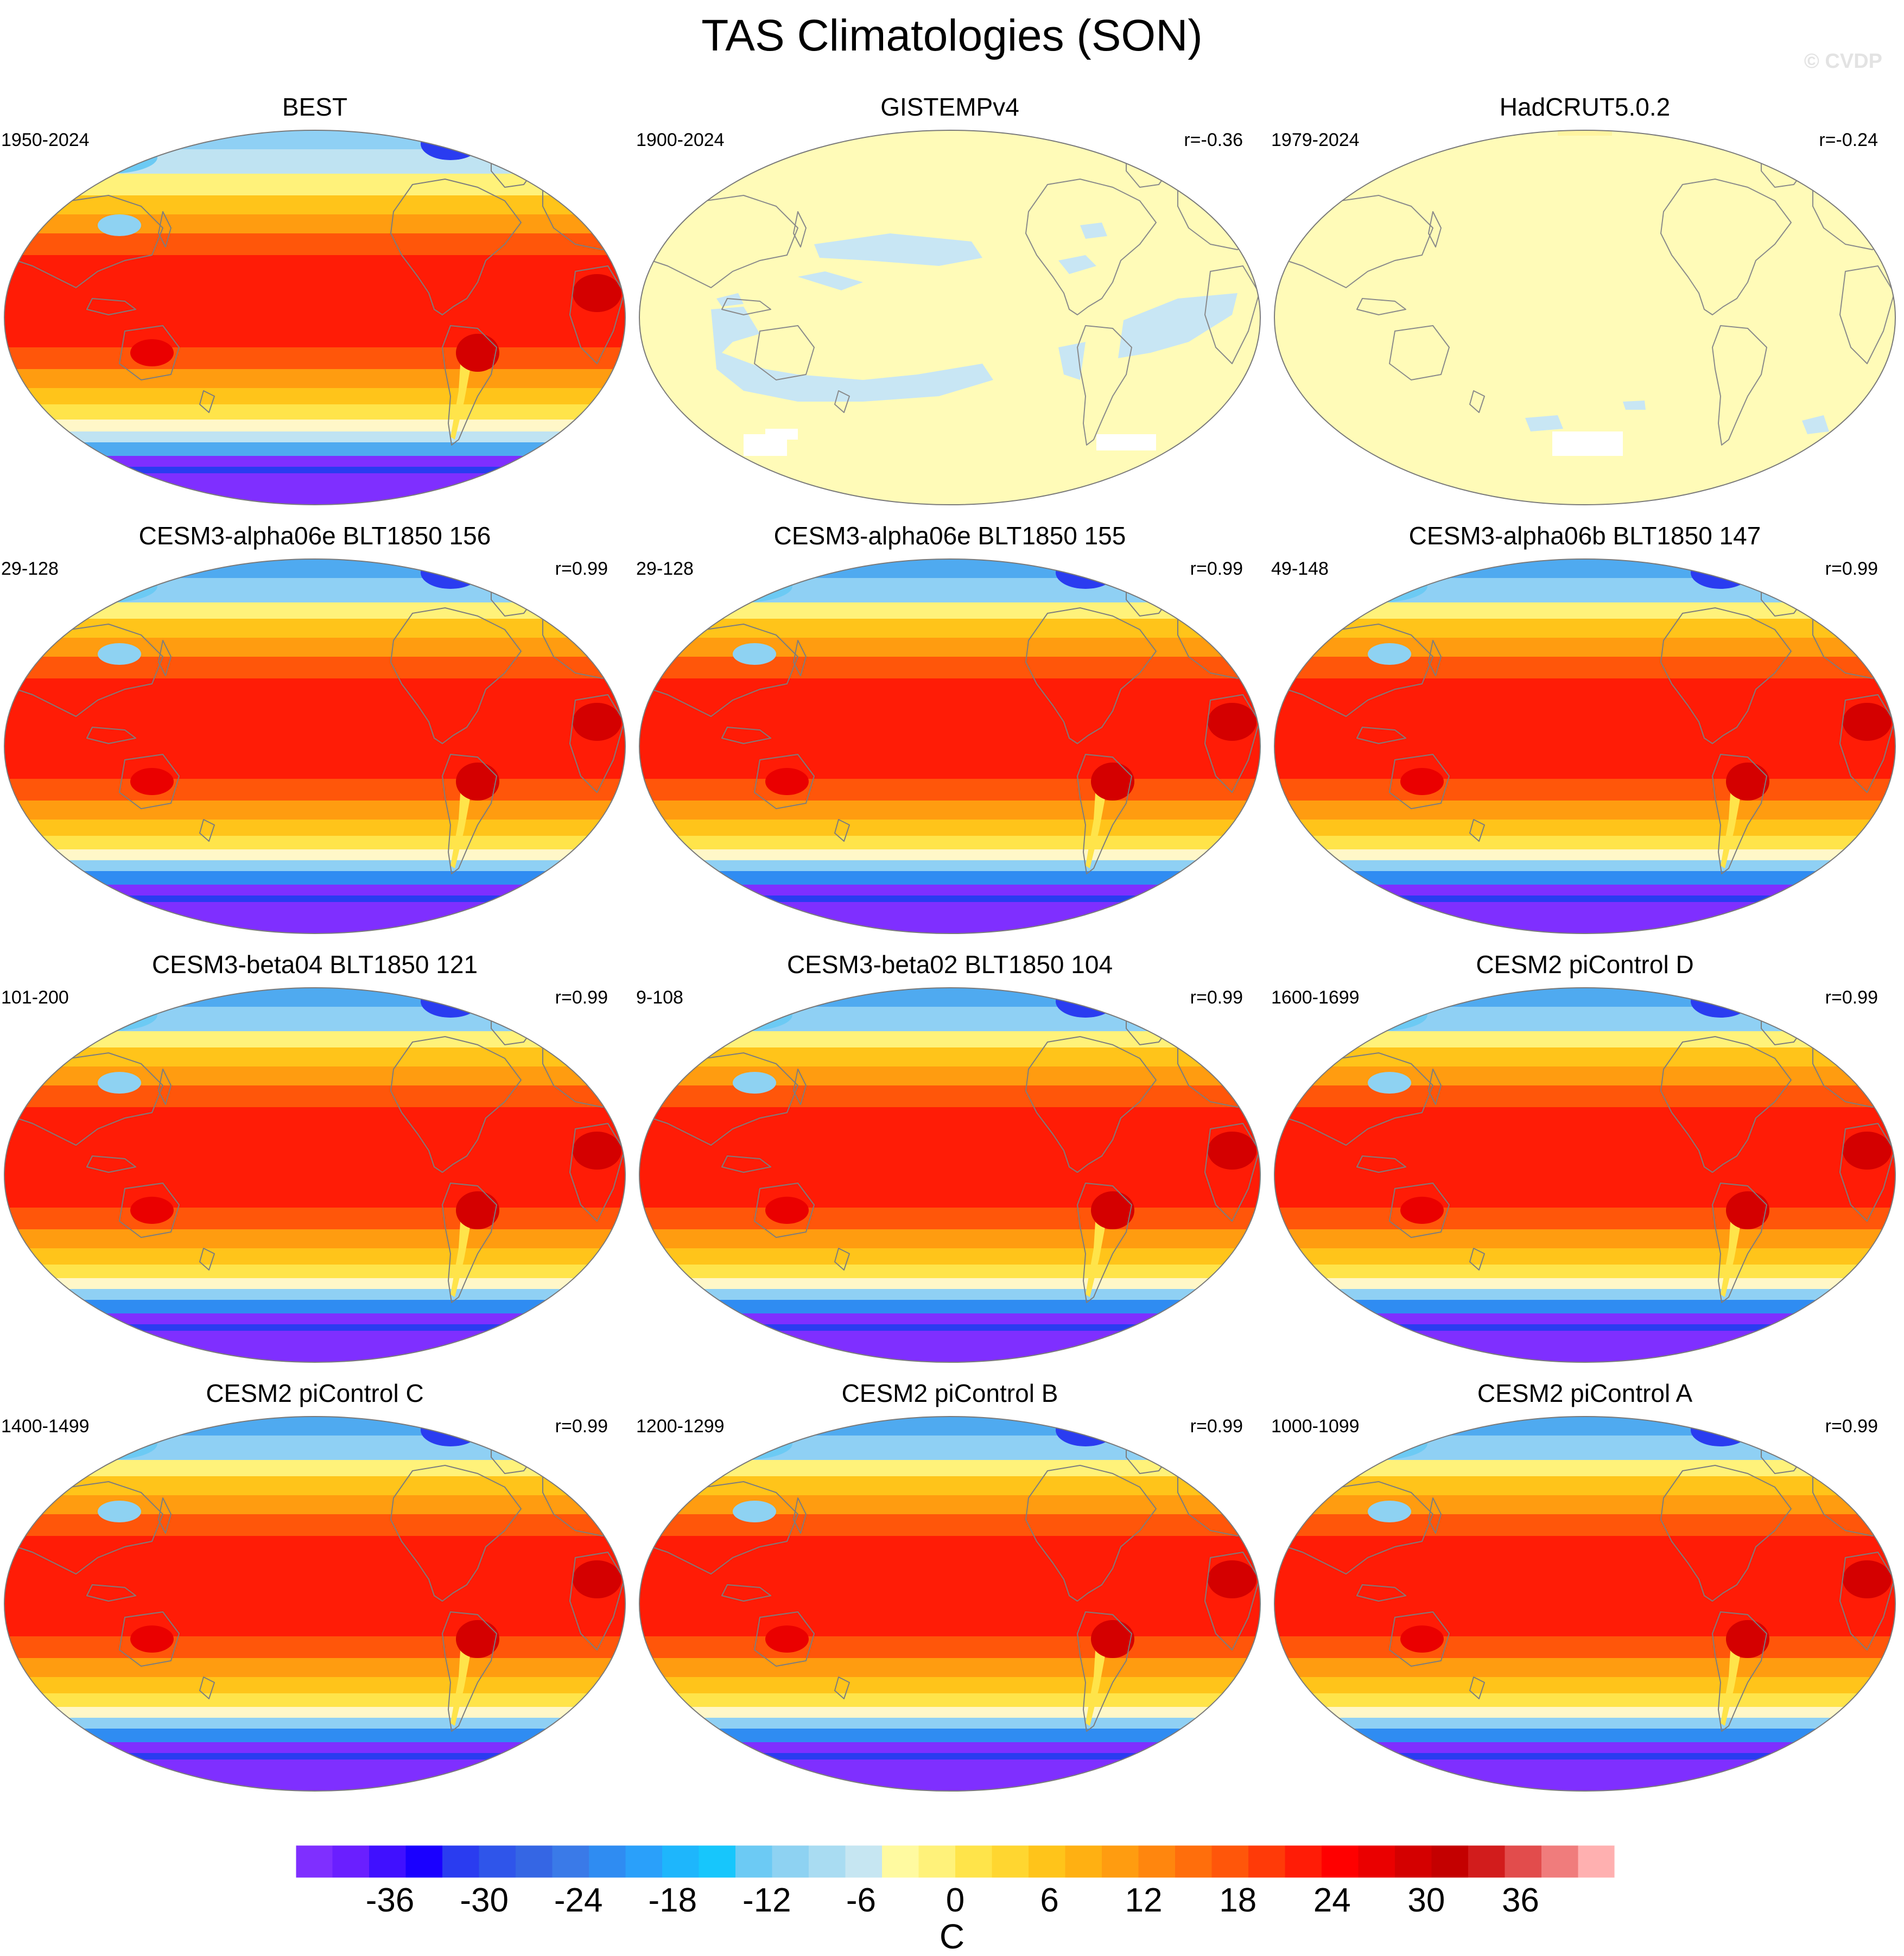 The width and height of the screenshot is (1904, 1956). I want to click on panel-period: 1400-1499, so click(45, 1427).